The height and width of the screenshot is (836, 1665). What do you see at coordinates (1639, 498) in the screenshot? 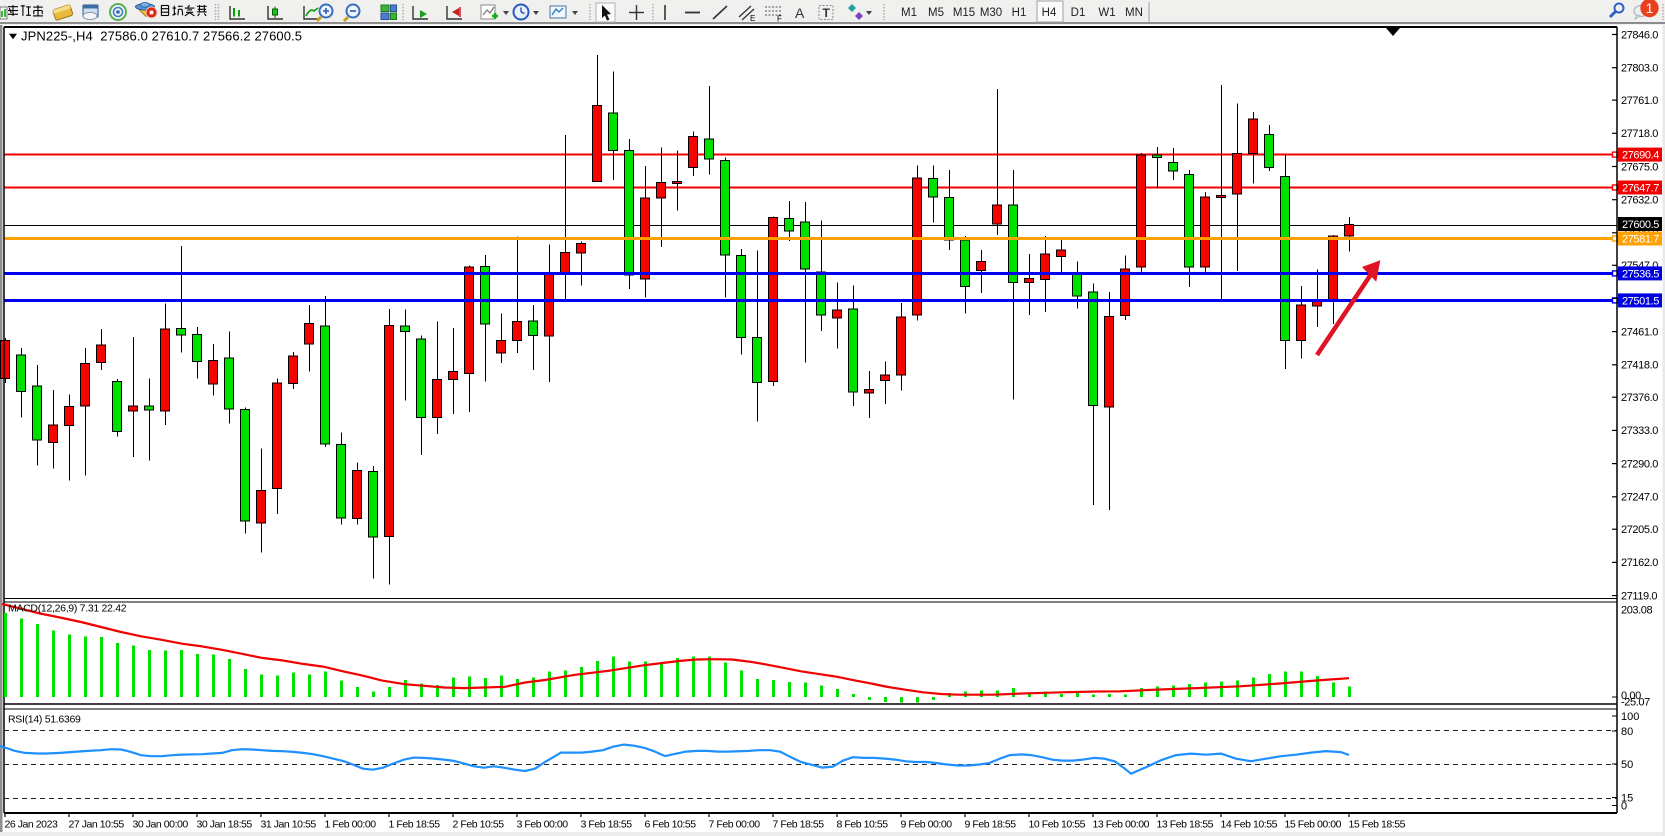
I see `svg-text: 27247.0` at bounding box center [1639, 498].